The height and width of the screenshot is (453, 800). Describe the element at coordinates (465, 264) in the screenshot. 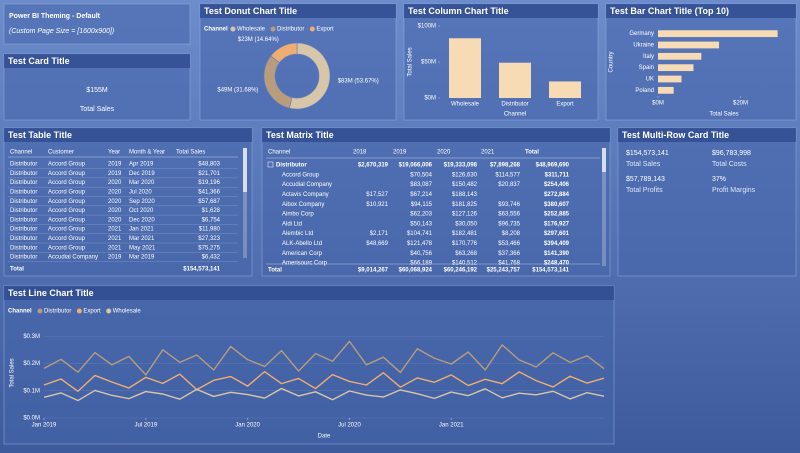

I see `matrix-cell: $140,512` at that location.